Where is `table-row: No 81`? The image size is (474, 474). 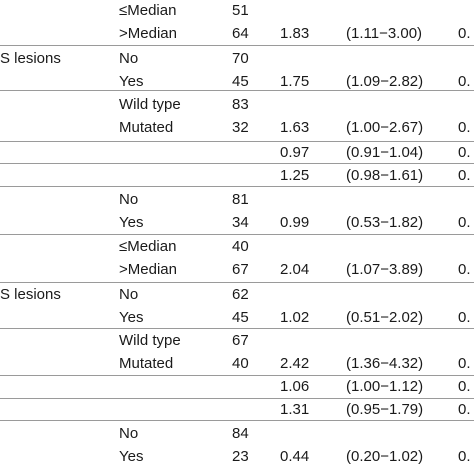
table-row: No 81 is located at coordinates (237, 200).